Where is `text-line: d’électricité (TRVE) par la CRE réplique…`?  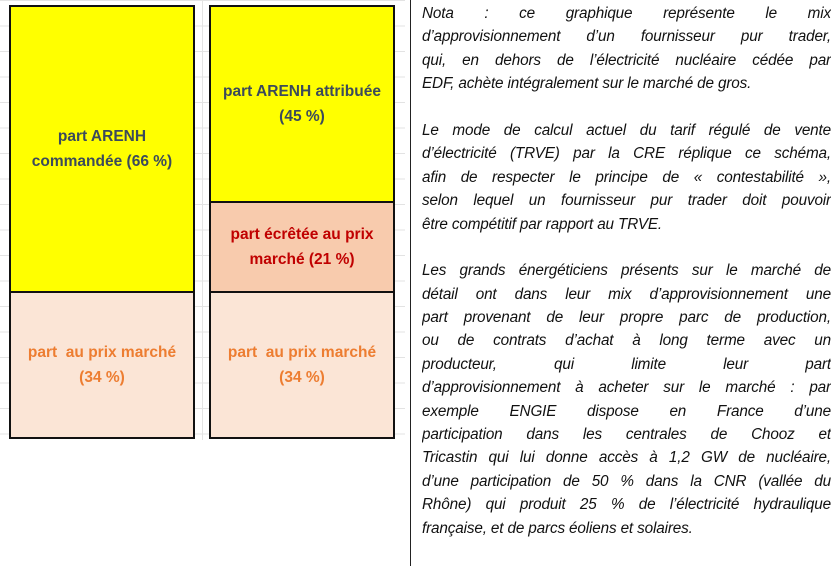
text-line: d’électricité (TRVE) par la CRE réplique… is located at coordinates (626, 154).